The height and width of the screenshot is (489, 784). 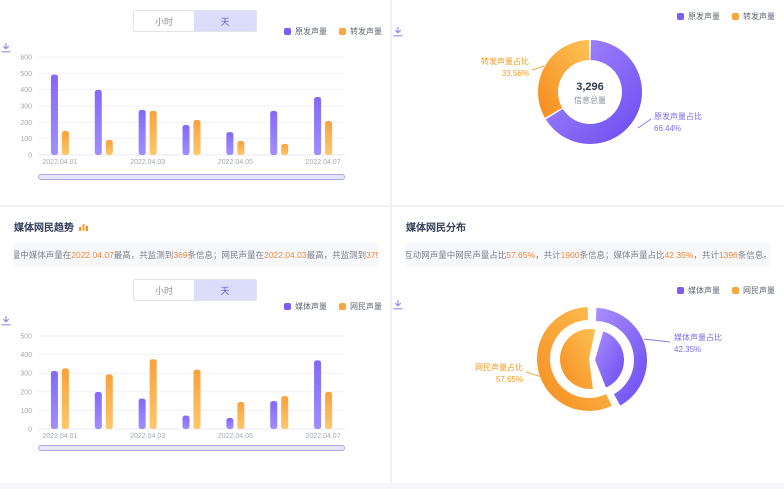 I want to click on donut-center-value: 3,296, so click(x=590, y=87).